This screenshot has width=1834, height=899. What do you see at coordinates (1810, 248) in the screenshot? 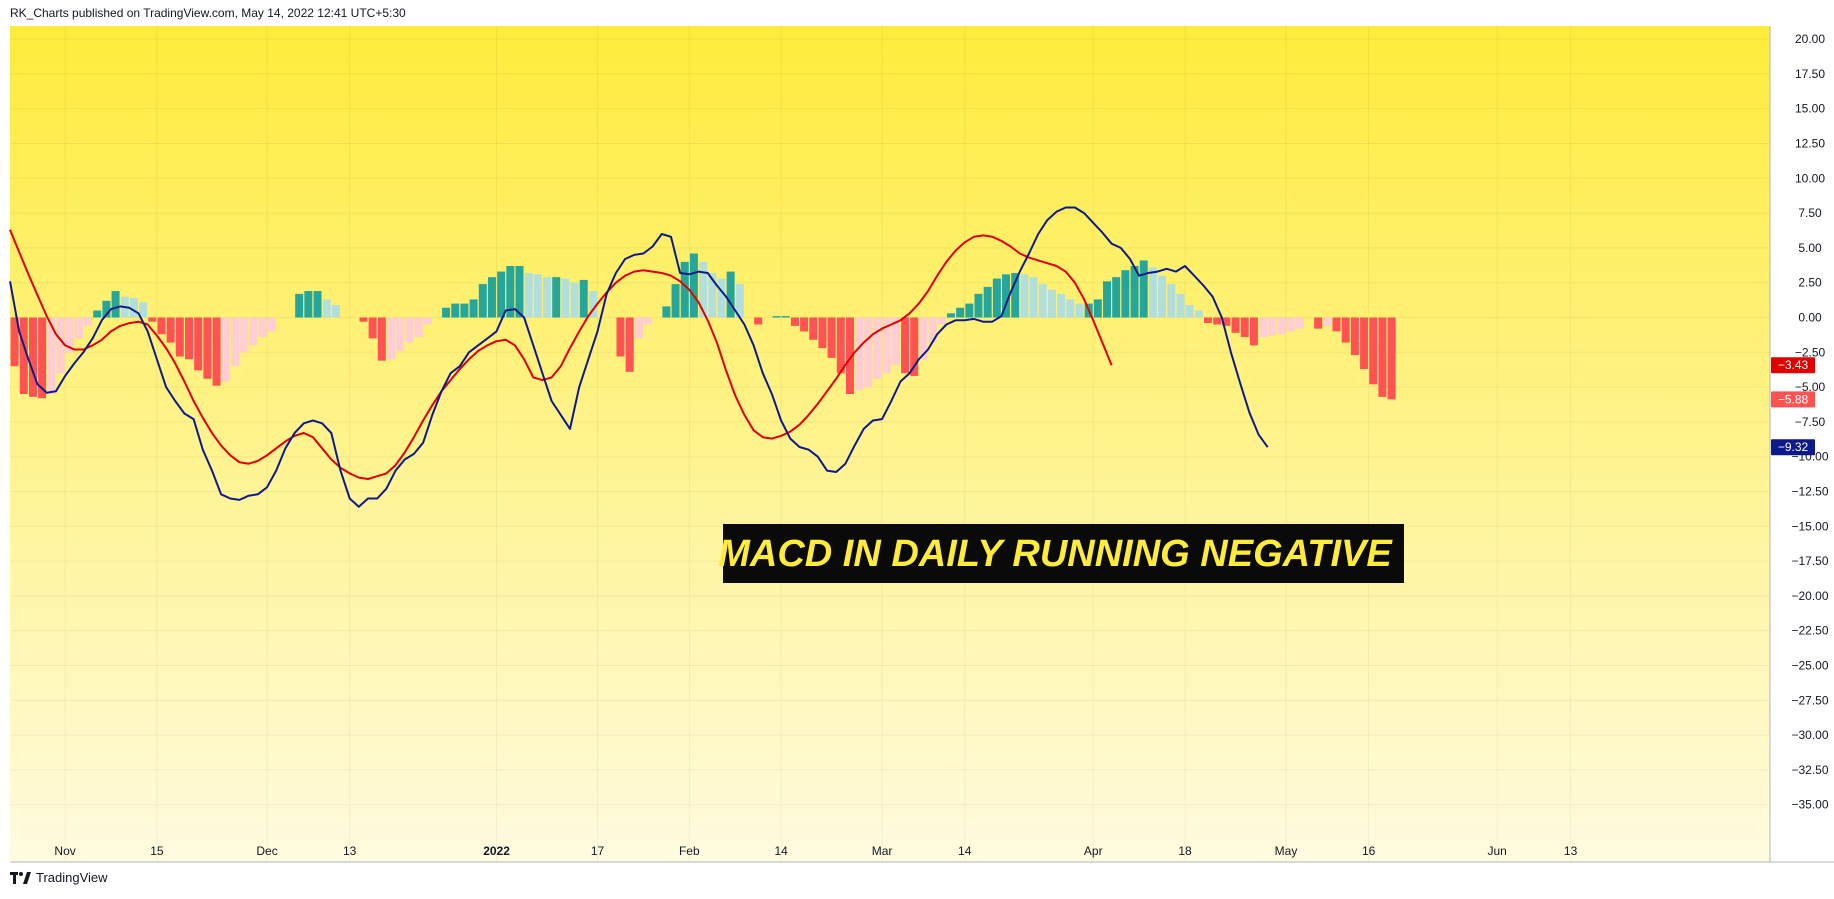
I see `y-tick-label: 5.00` at bounding box center [1810, 248].